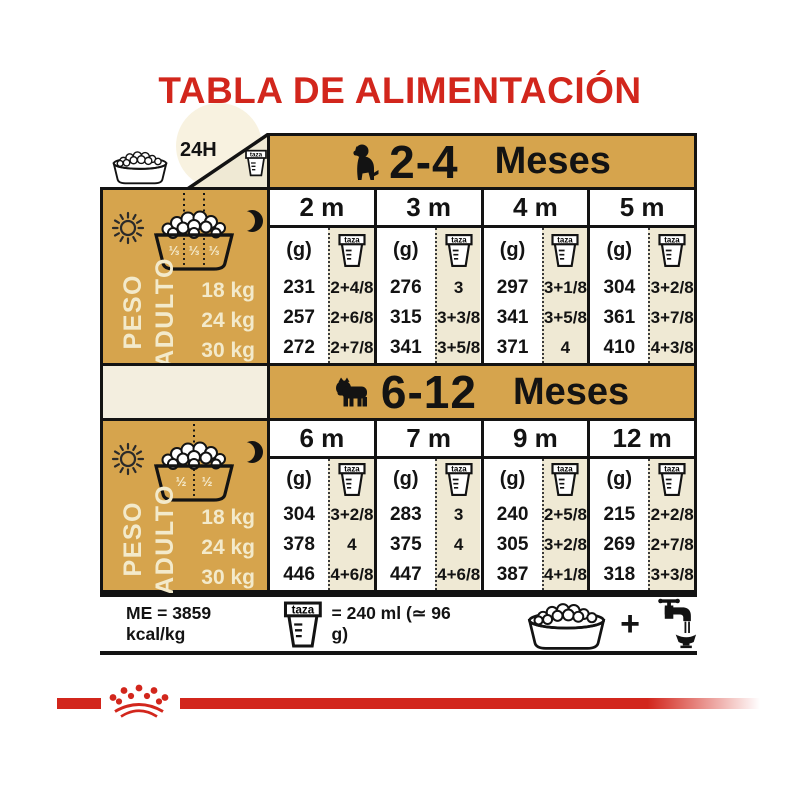  What do you see at coordinates (565, 514) in the screenshot?
I see `cup-value: 2+5/8` at bounding box center [565, 514].